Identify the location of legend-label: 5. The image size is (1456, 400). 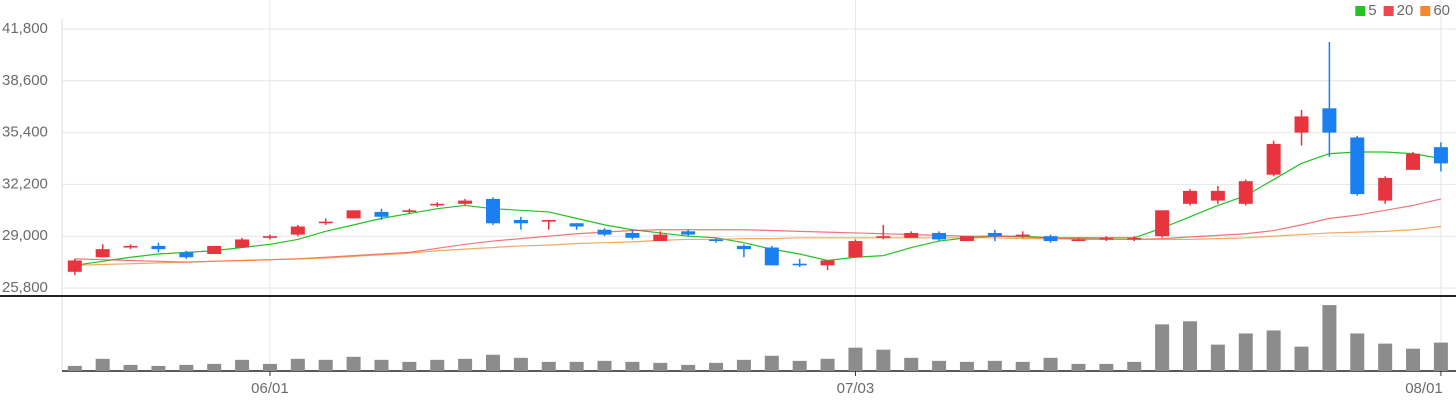
(1372, 10).